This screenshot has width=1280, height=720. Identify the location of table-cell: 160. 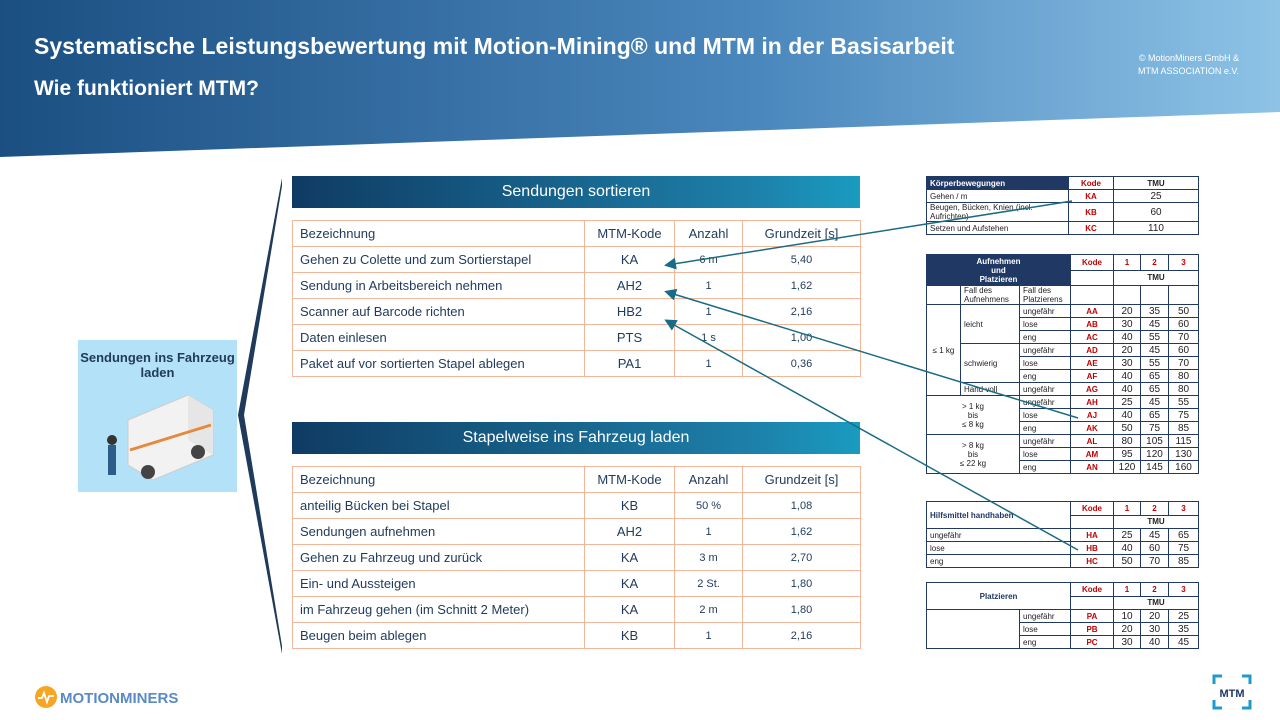
(1183, 467).